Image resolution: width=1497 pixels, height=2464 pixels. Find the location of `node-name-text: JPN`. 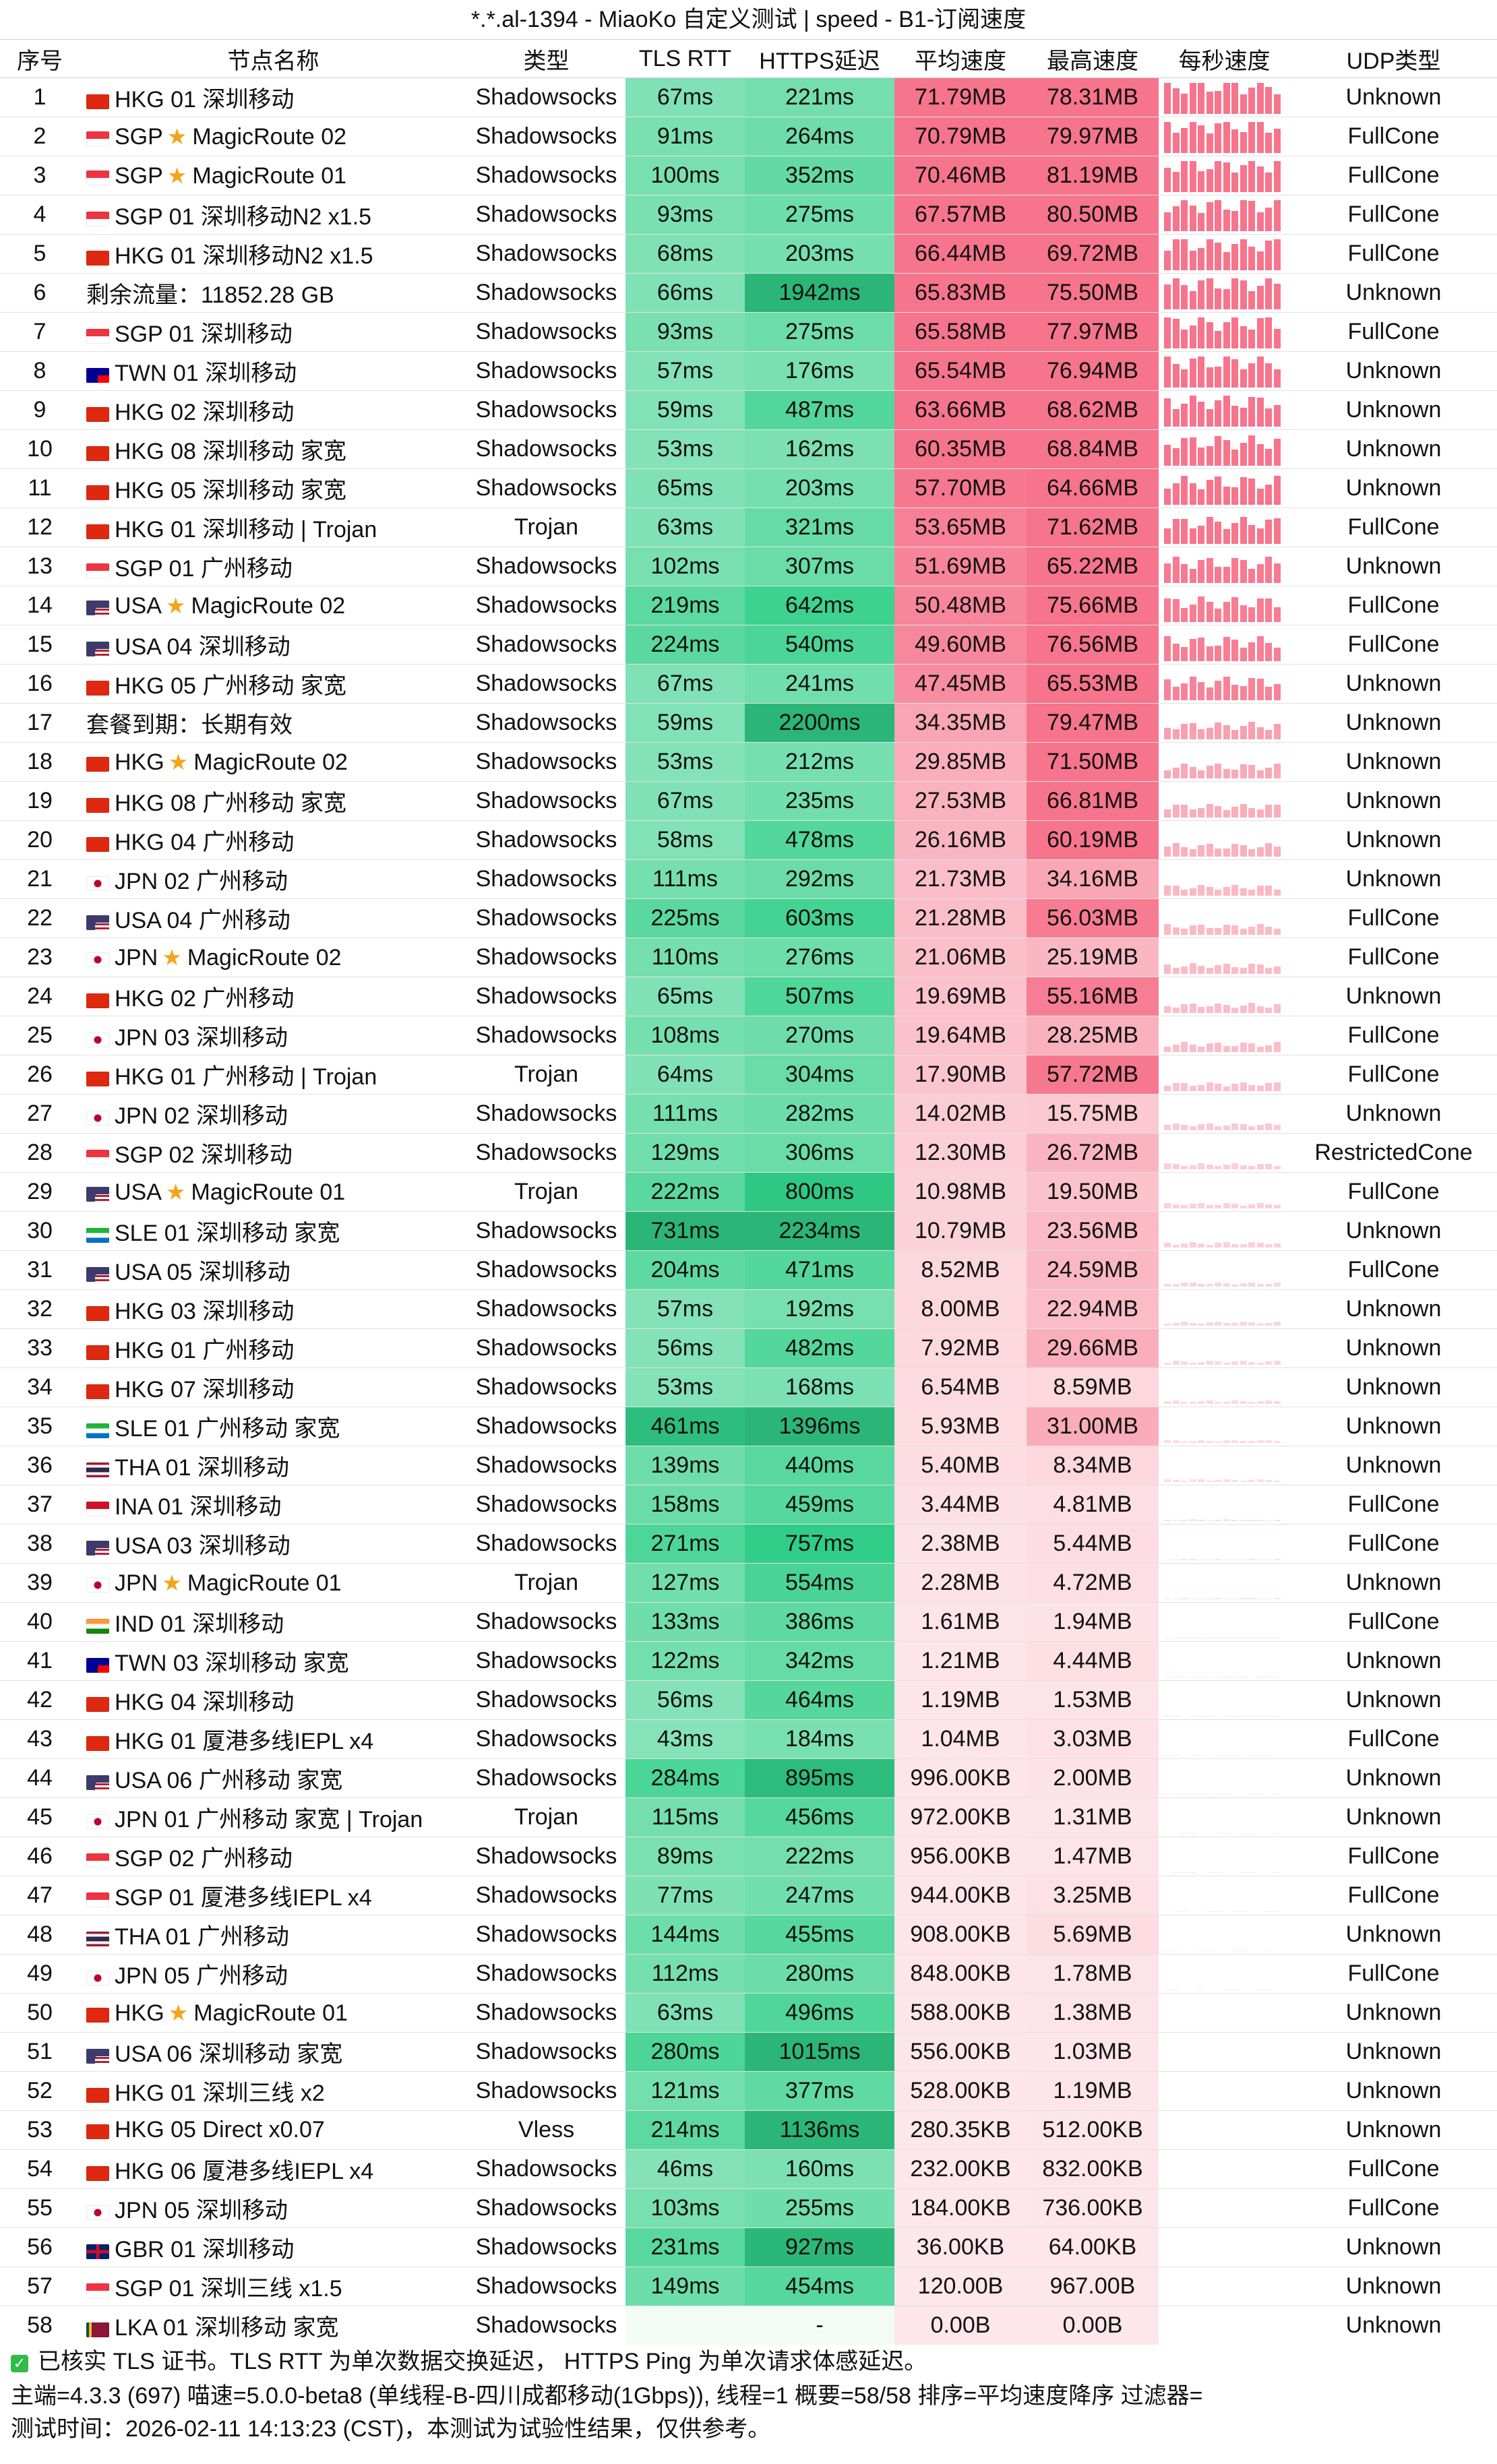

node-name-text: JPN is located at coordinates (136, 958).